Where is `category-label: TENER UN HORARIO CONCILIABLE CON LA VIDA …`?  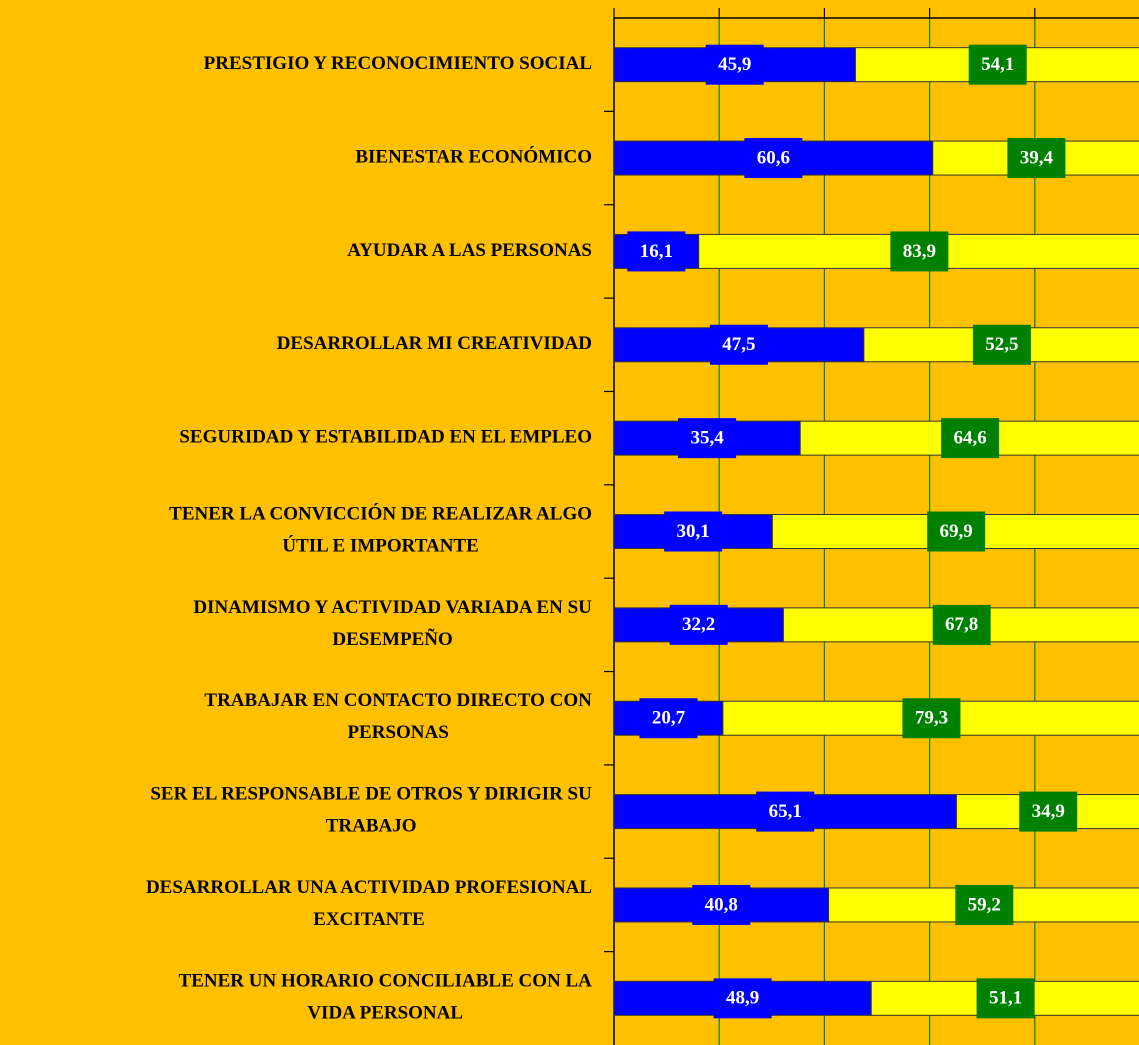 category-label: TENER UN HORARIO CONCILIABLE CON LA VIDA … is located at coordinates (386, 997).